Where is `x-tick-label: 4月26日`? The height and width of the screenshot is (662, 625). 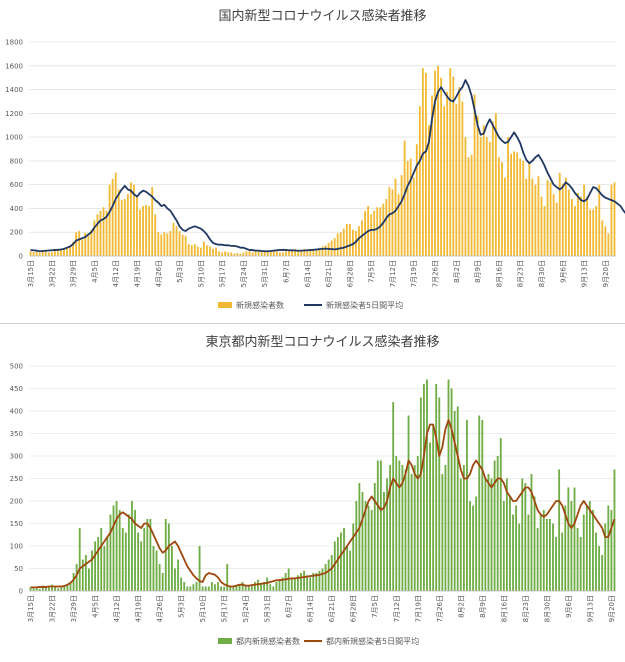
x-tick-label: 4月26日 is located at coordinates (159, 273).